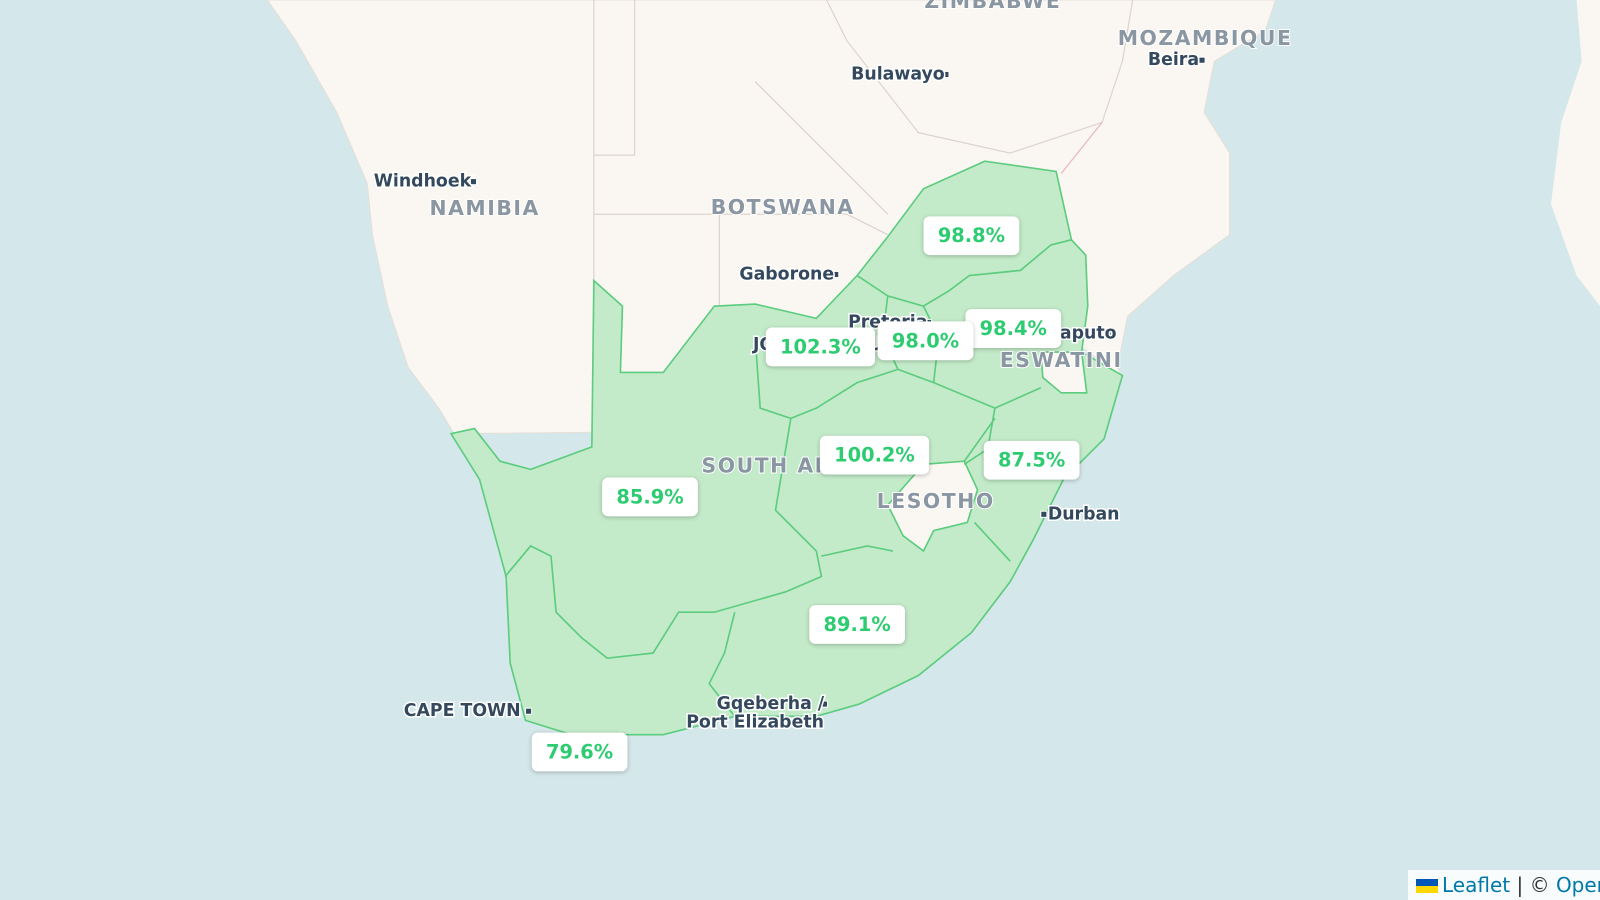 This screenshot has width=1600, height=900. I want to click on region-value: 87.5%, so click(1031, 460).